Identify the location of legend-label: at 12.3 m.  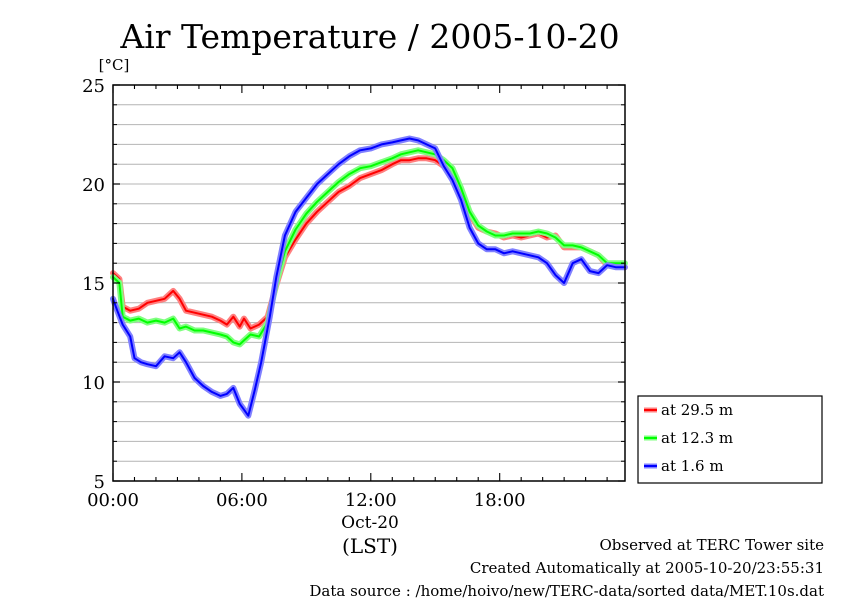
(697, 438).